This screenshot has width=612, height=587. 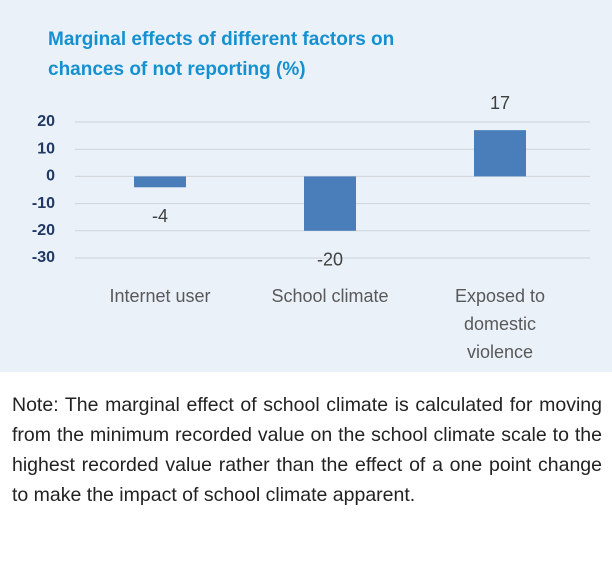 I want to click on x-tick-label: Internet user, so click(x=160, y=296).